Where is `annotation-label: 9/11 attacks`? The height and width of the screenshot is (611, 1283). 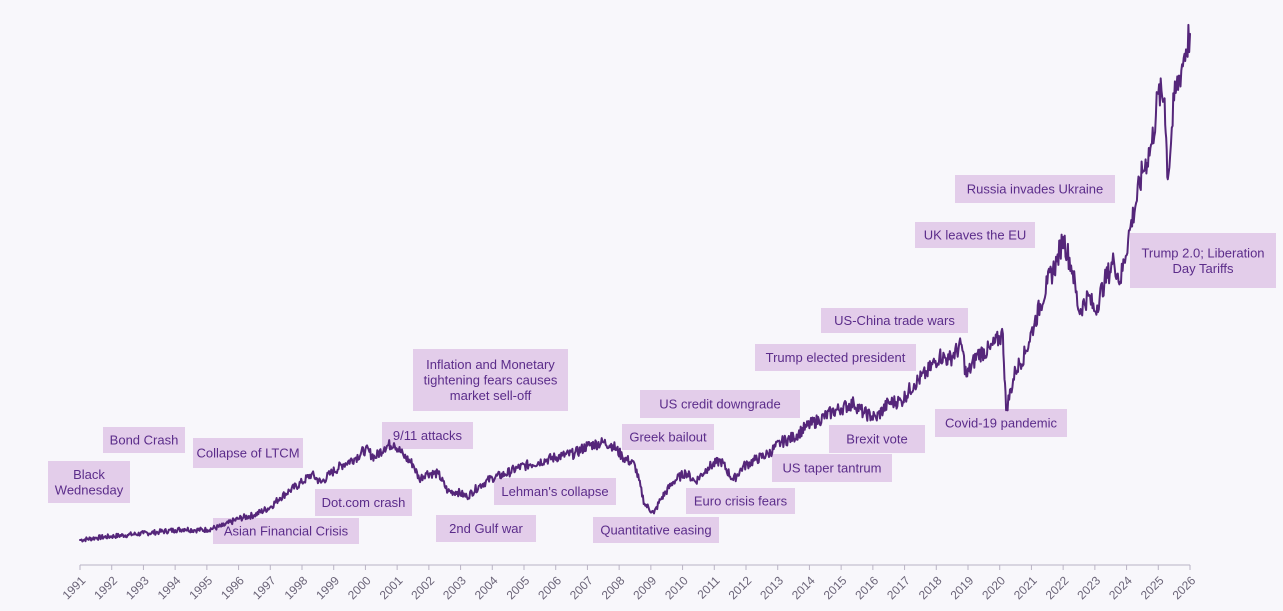
annotation-label: 9/11 attacks is located at coordinates (428, 435).